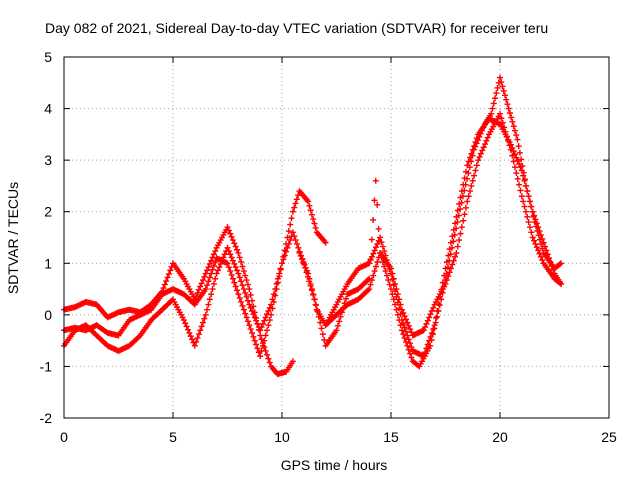 Image resolution: width=640 pixels, height=480 pixels. What do you see at coordinates (13, 238) in the screenshot?
I see `y-axis-label: SDTVAR / TECUs` at bounding box center [13, 238].